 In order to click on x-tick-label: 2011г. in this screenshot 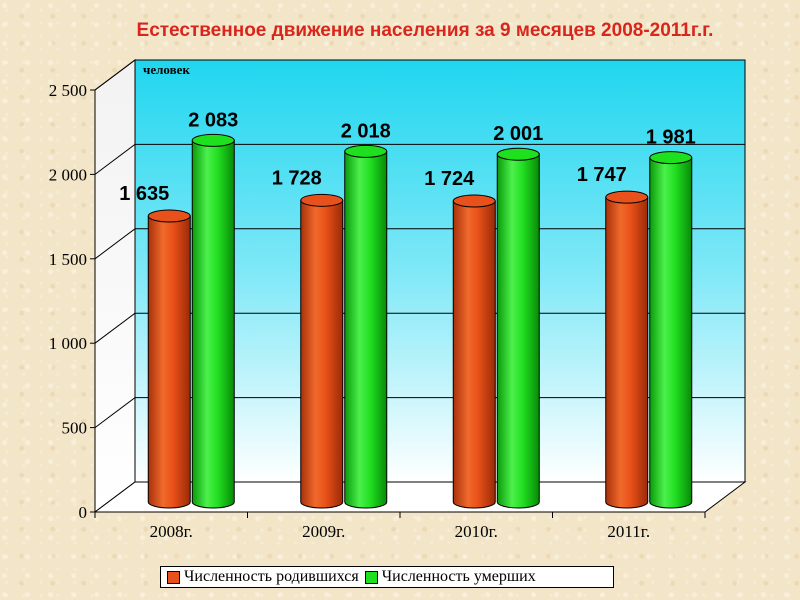, I will do `click(628, 531)`.